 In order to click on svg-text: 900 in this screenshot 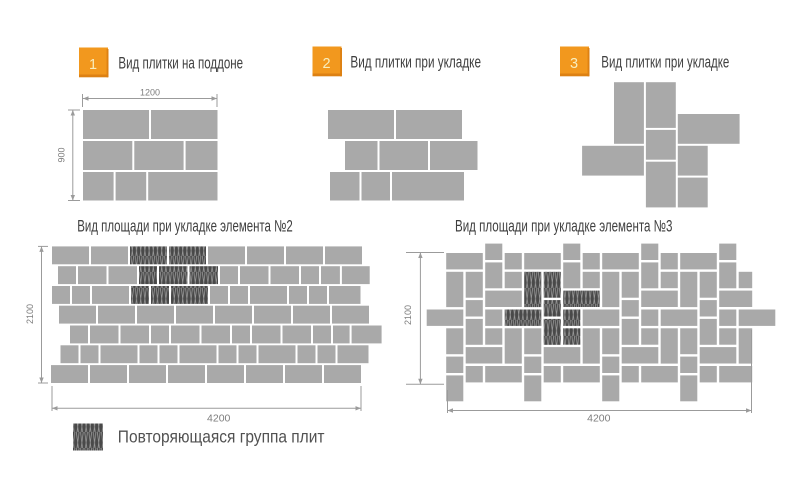, I will do `click(62, 154)`.